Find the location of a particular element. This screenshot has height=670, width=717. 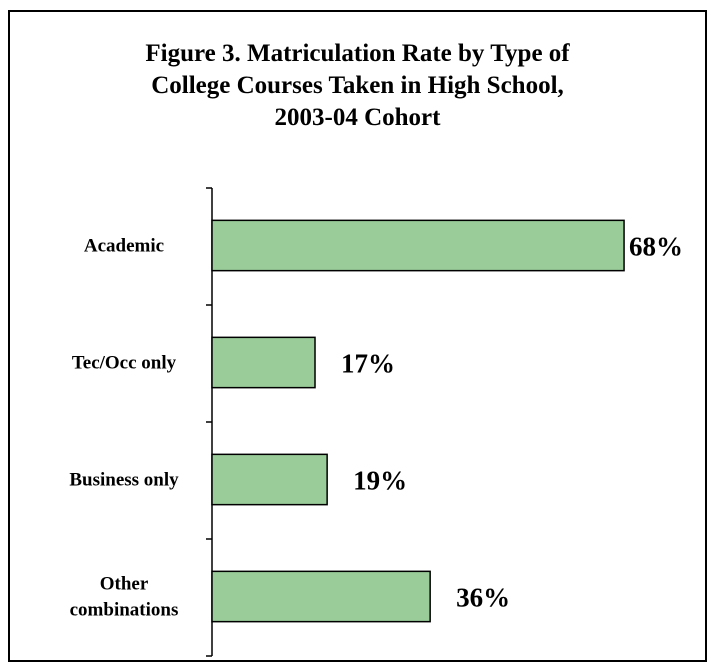

category-label: Academic is located at coordinates (124, 246).